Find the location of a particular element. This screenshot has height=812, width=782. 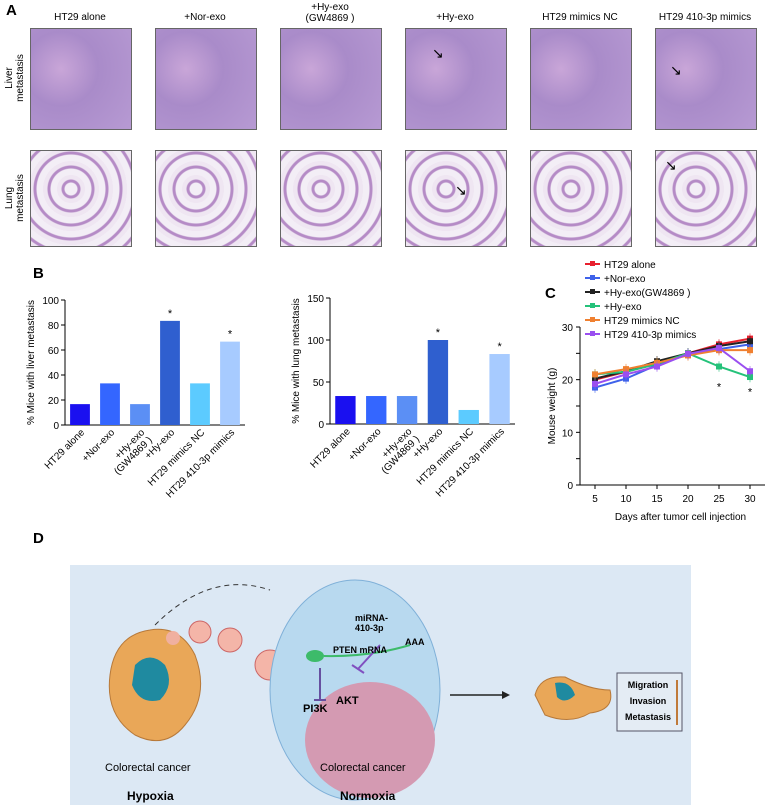

legend-label: +Hy-exo is located at coordinates (623, 307).